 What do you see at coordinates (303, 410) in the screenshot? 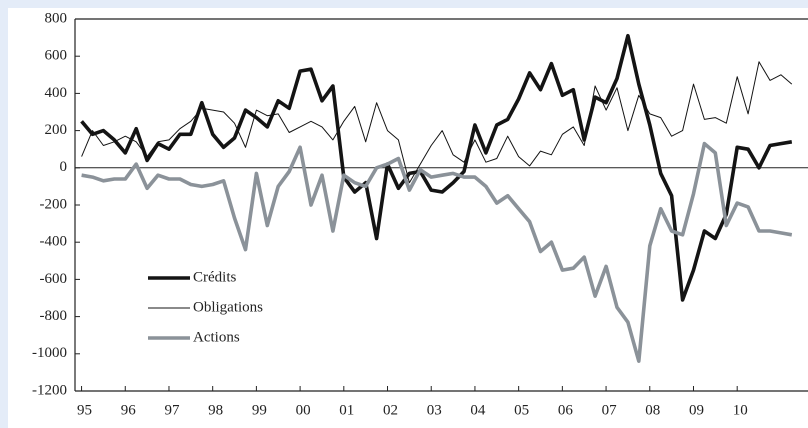
I see `x-tick-label: 00` at bounding box center [303, 410].